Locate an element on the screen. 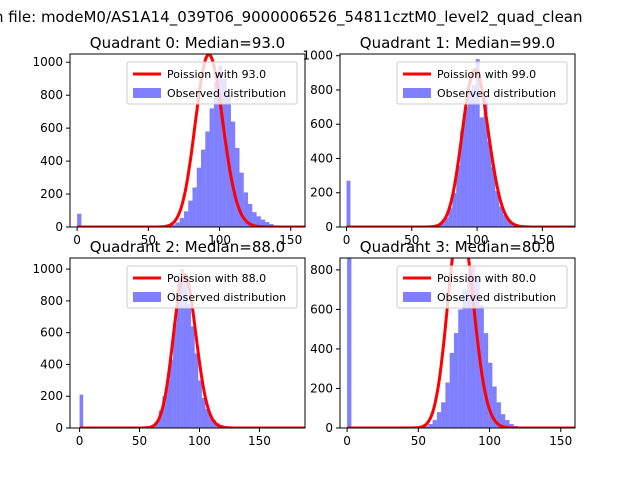 This screenshot has width=640, height=480. y-tick-label: 800 is located at coordinates (321, 270).